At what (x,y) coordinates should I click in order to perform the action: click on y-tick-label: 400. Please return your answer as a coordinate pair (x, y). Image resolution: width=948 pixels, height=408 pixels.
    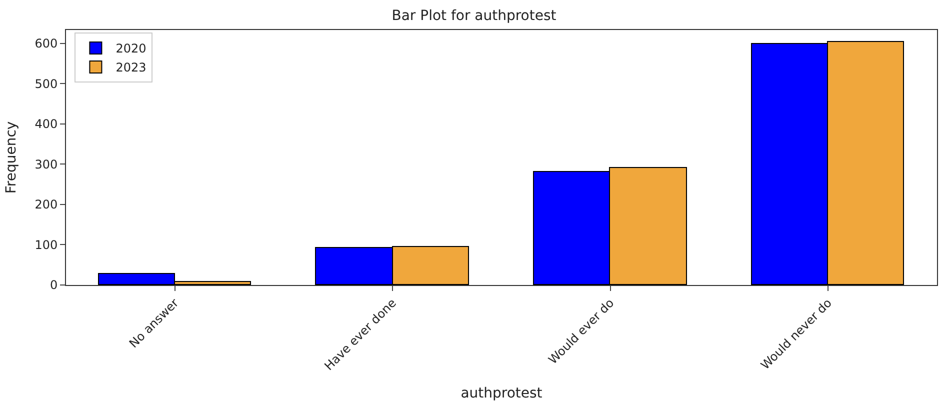
    Looking at the image, I should click on (46, 124).